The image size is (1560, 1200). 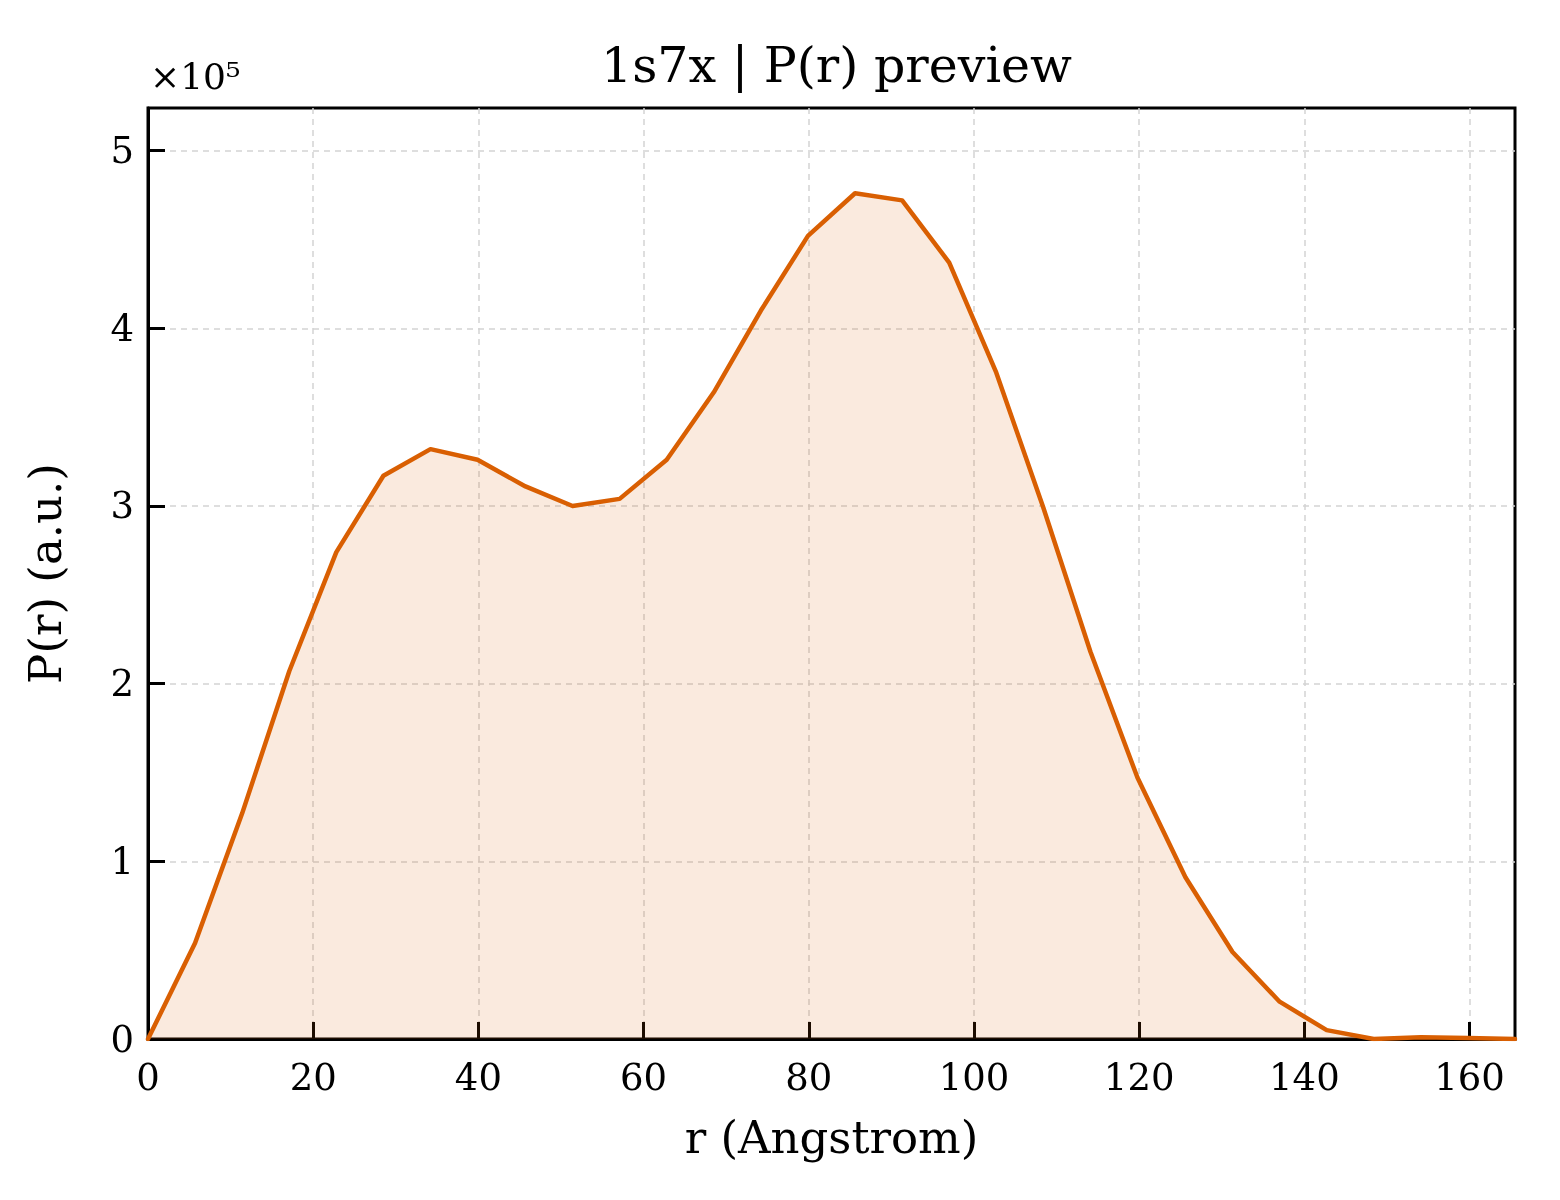 What do you see at coordinates (122, 1039) in the screenshot?
I see `y-tick-label: 0` at bounding box center [122, 1039].